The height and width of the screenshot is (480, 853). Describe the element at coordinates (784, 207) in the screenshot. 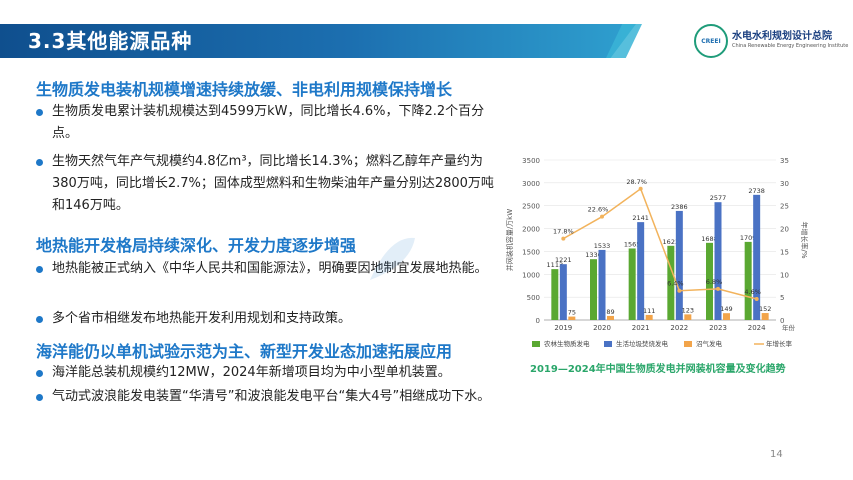

I see `y-tick-label-right: 25` at that location.